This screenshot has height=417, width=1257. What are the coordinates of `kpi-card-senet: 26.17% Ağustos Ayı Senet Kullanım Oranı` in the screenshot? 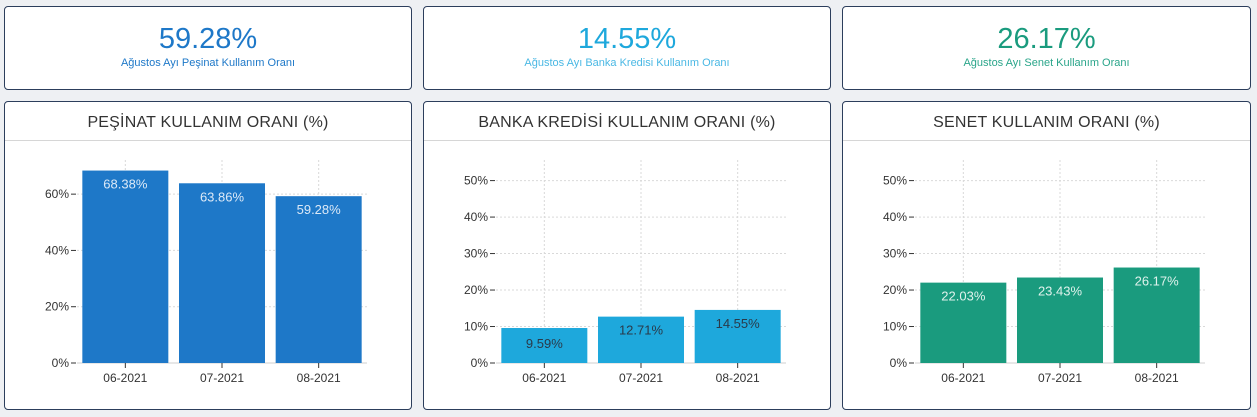 It's located at (1046, 48).